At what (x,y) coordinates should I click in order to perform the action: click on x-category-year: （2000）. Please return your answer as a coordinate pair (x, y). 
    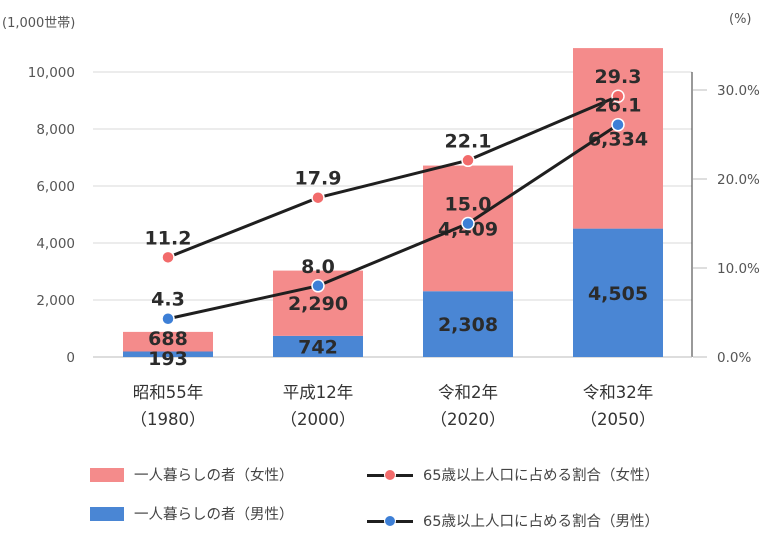
    Looking at the image, I should click on (318, 419).